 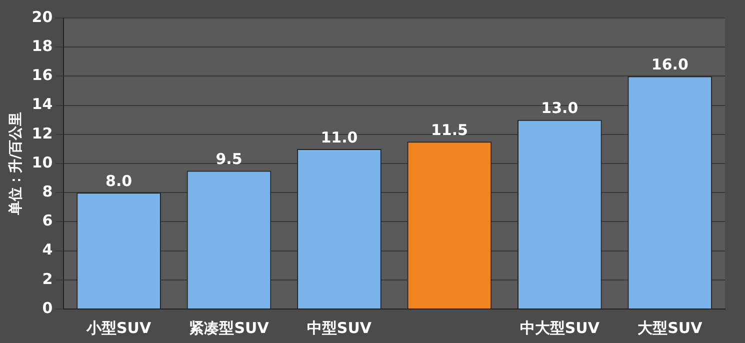 I want to click on data-label: 9.5, so click(x=229, y=159).